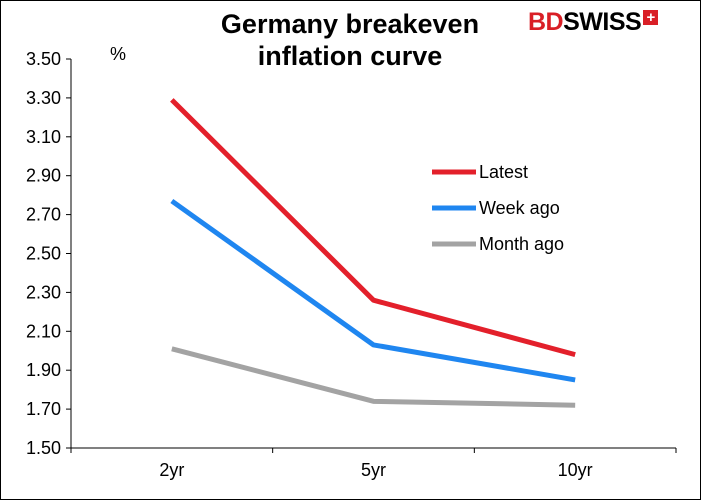 This screenshot has height=500, width=701. I want to click on bdswiss-logo: BDSWISS +, so click(593, 22).